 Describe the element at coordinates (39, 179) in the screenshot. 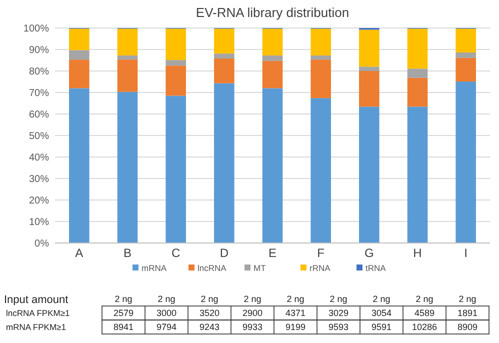

I see `y-tick-label: 30%` at that location.